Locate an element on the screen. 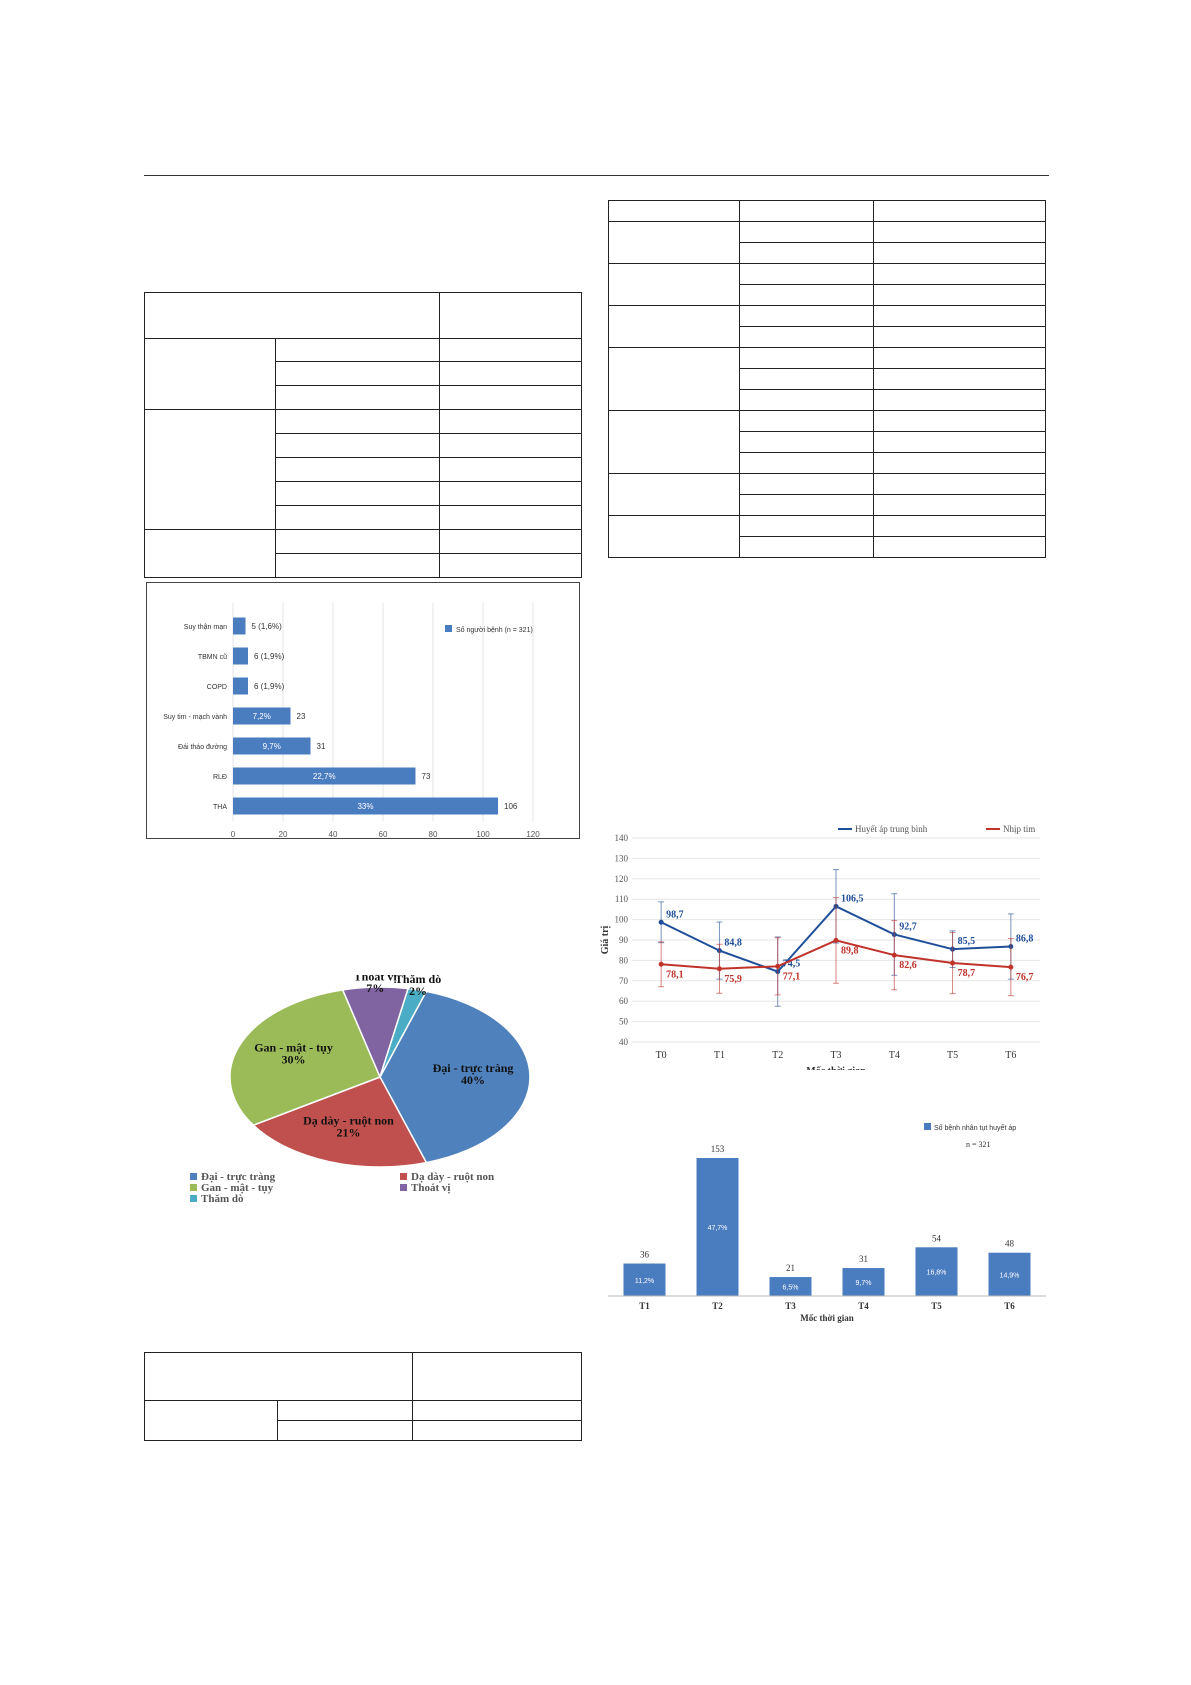 This screenshot has height=1685, width=1191. bar-pct-label: 14,9% is located at coordinates (1010, 1275).